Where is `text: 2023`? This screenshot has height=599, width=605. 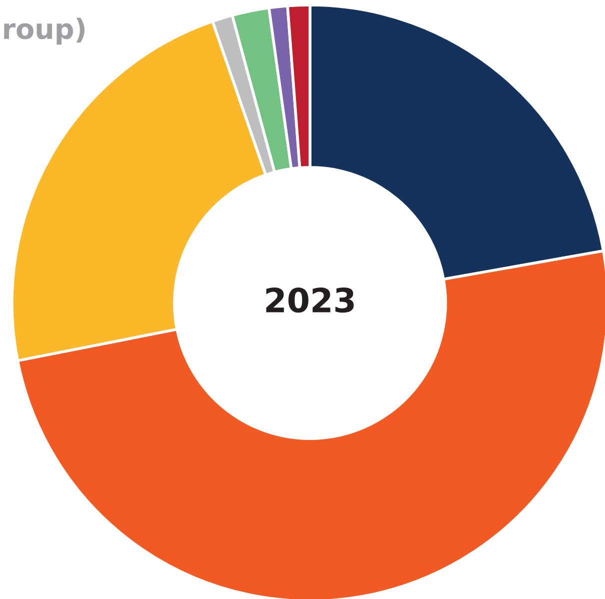 text: 2023 is located at coordinates (310, 300).